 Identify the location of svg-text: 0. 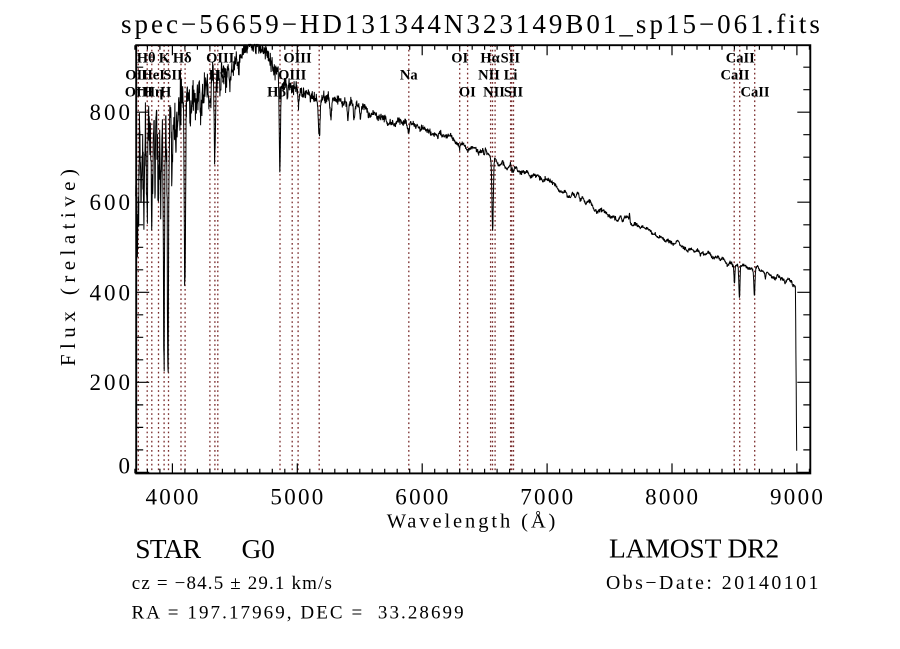
(126, 466).